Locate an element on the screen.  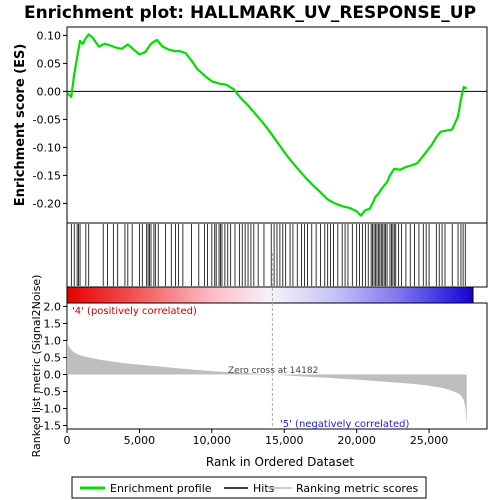
metric-y-tick-label: 1.5 is located at coordinates (53, 323).